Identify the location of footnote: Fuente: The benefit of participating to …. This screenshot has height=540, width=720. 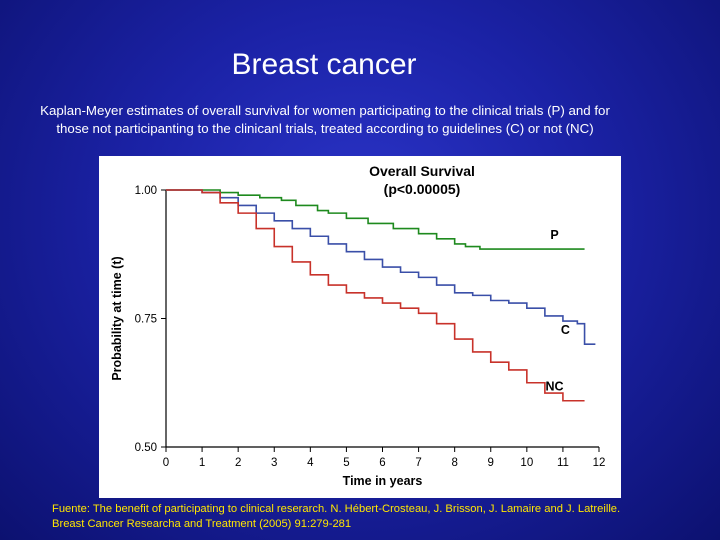
(382, 517).